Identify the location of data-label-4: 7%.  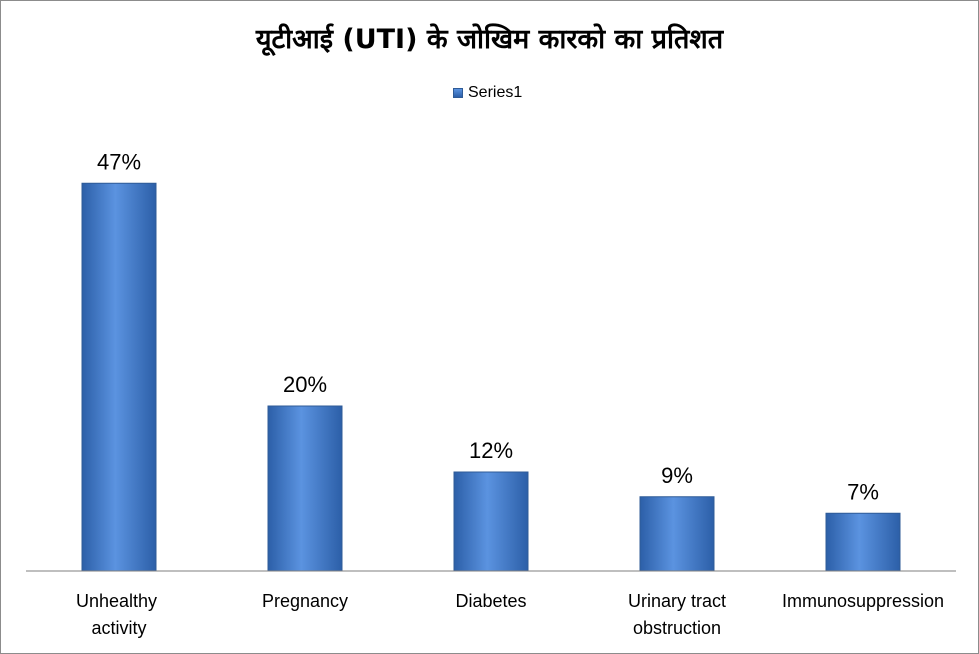
(863, 491).